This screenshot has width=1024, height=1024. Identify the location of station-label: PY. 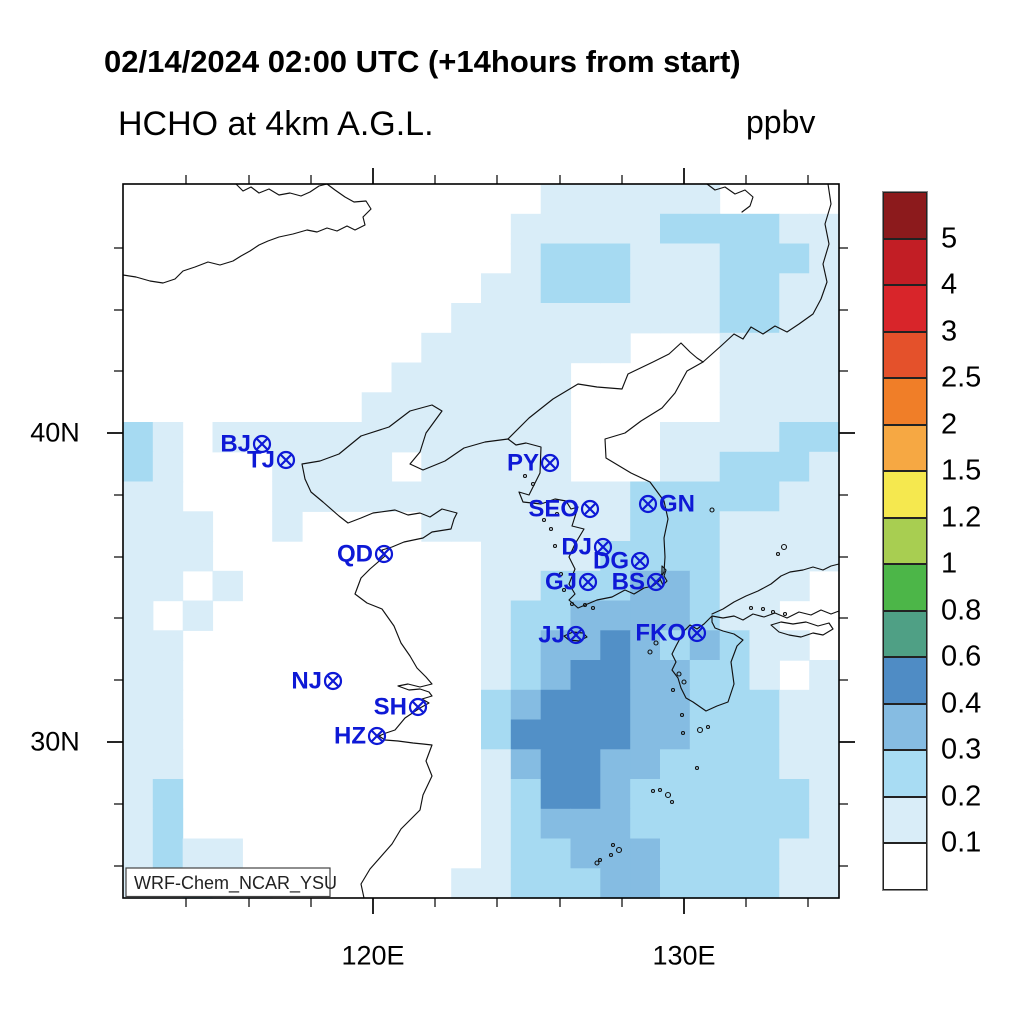
(523, 463).